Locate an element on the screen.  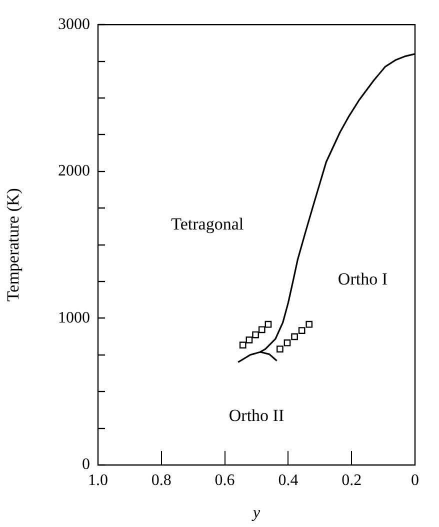
annotation: Ortho I is located at coordinates (363, 279).